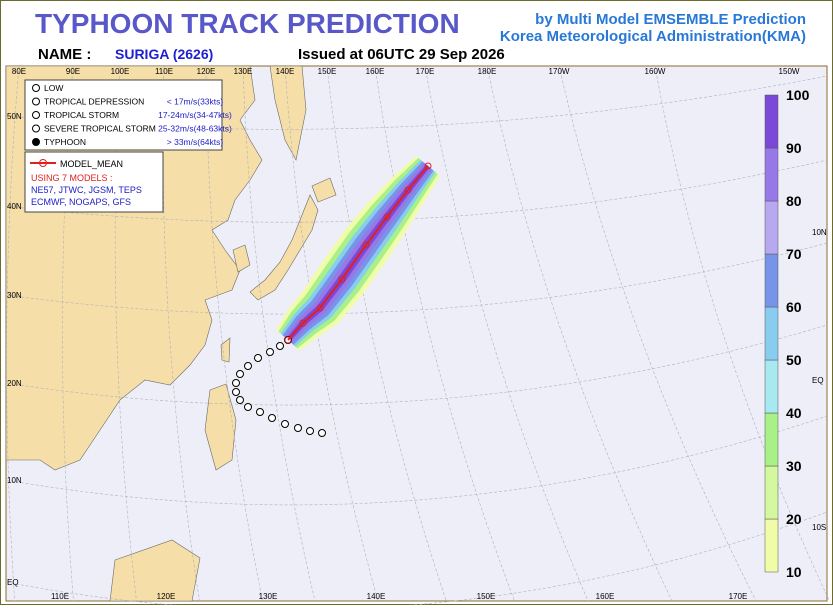  I want to click on lon-label: 170W, so click(559, 71).